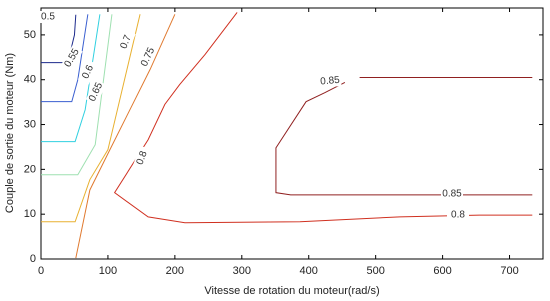 This screenshot has height=301, width=550. I want to click on x-tick-label: 600, so click(442, 271).